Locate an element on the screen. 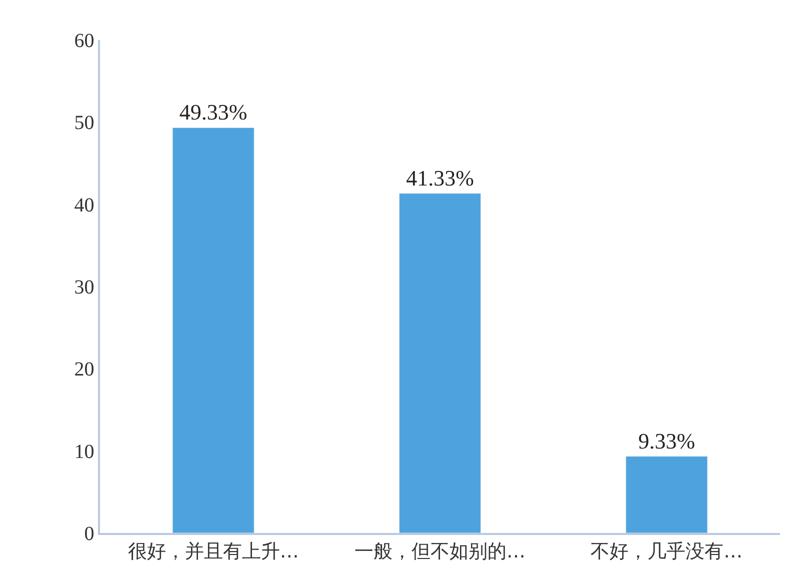  data-label: 41.33% is located at coordinates (440, 177).